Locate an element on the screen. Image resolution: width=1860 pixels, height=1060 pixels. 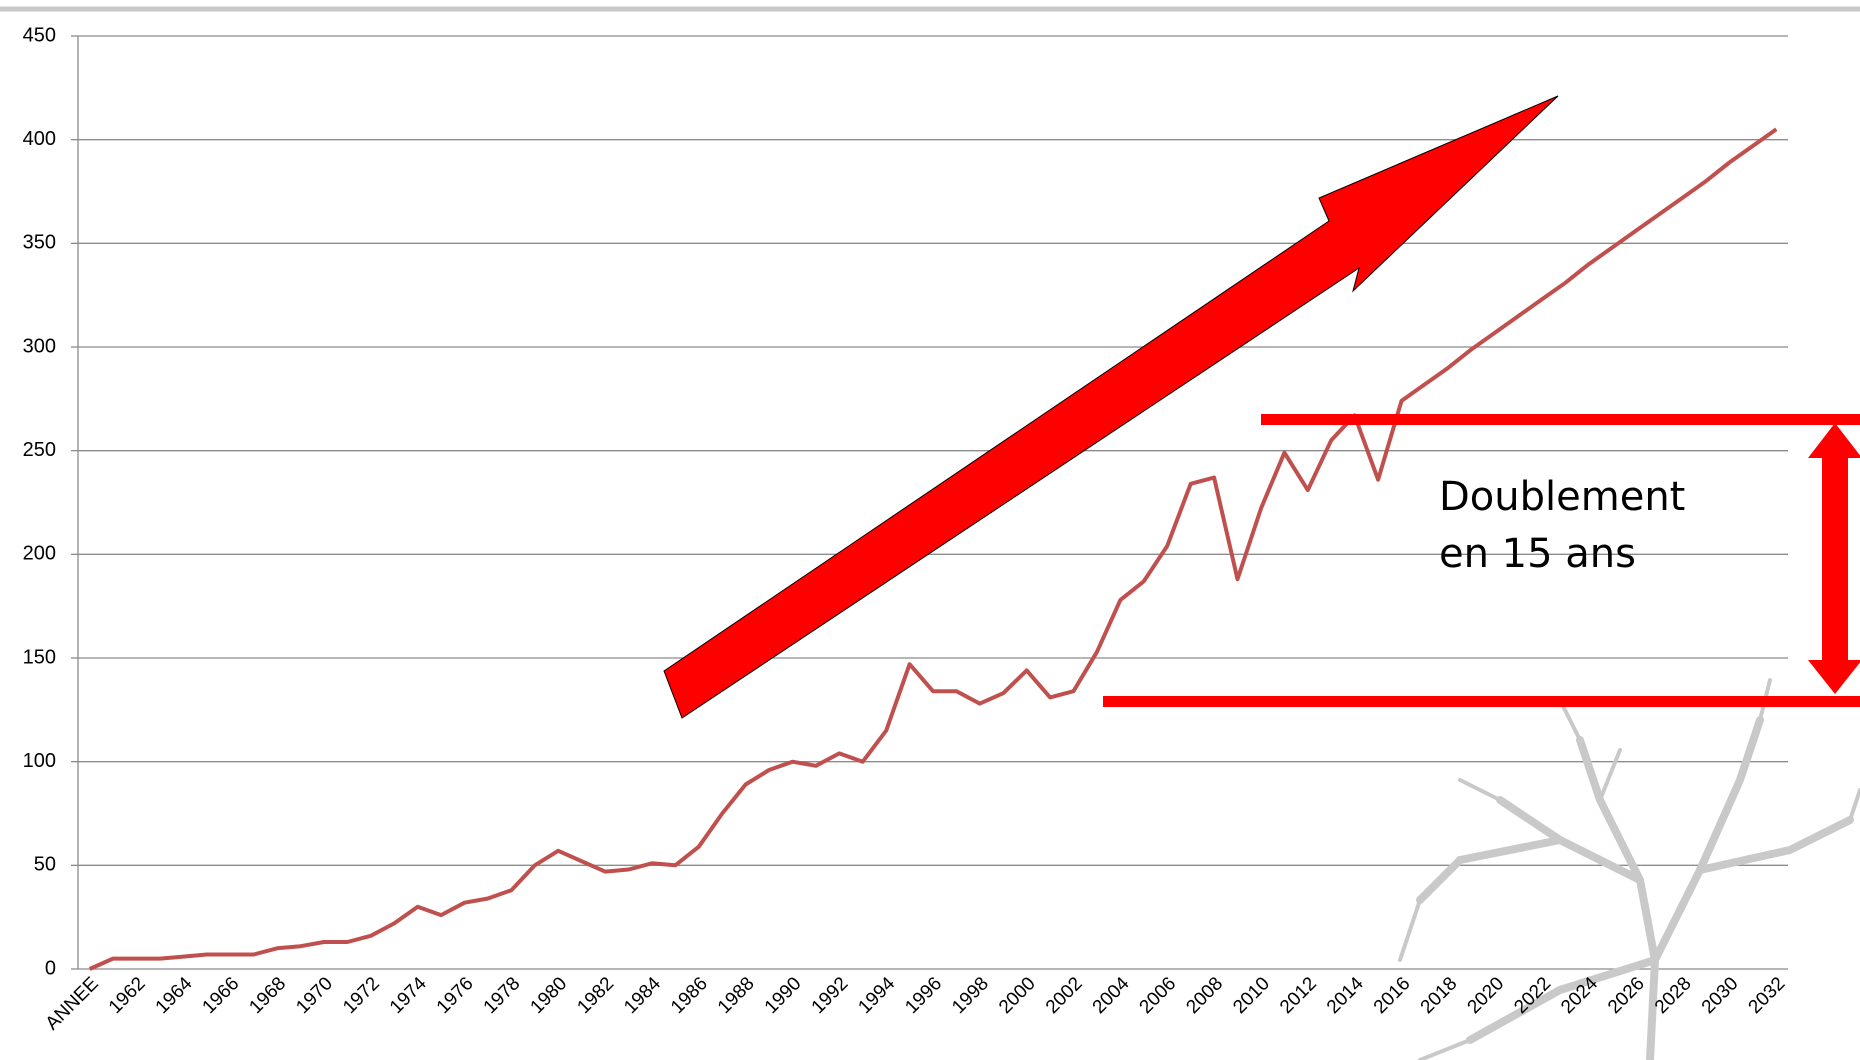
x-tick-label: 2008 is located at coordinates (1204, 995).